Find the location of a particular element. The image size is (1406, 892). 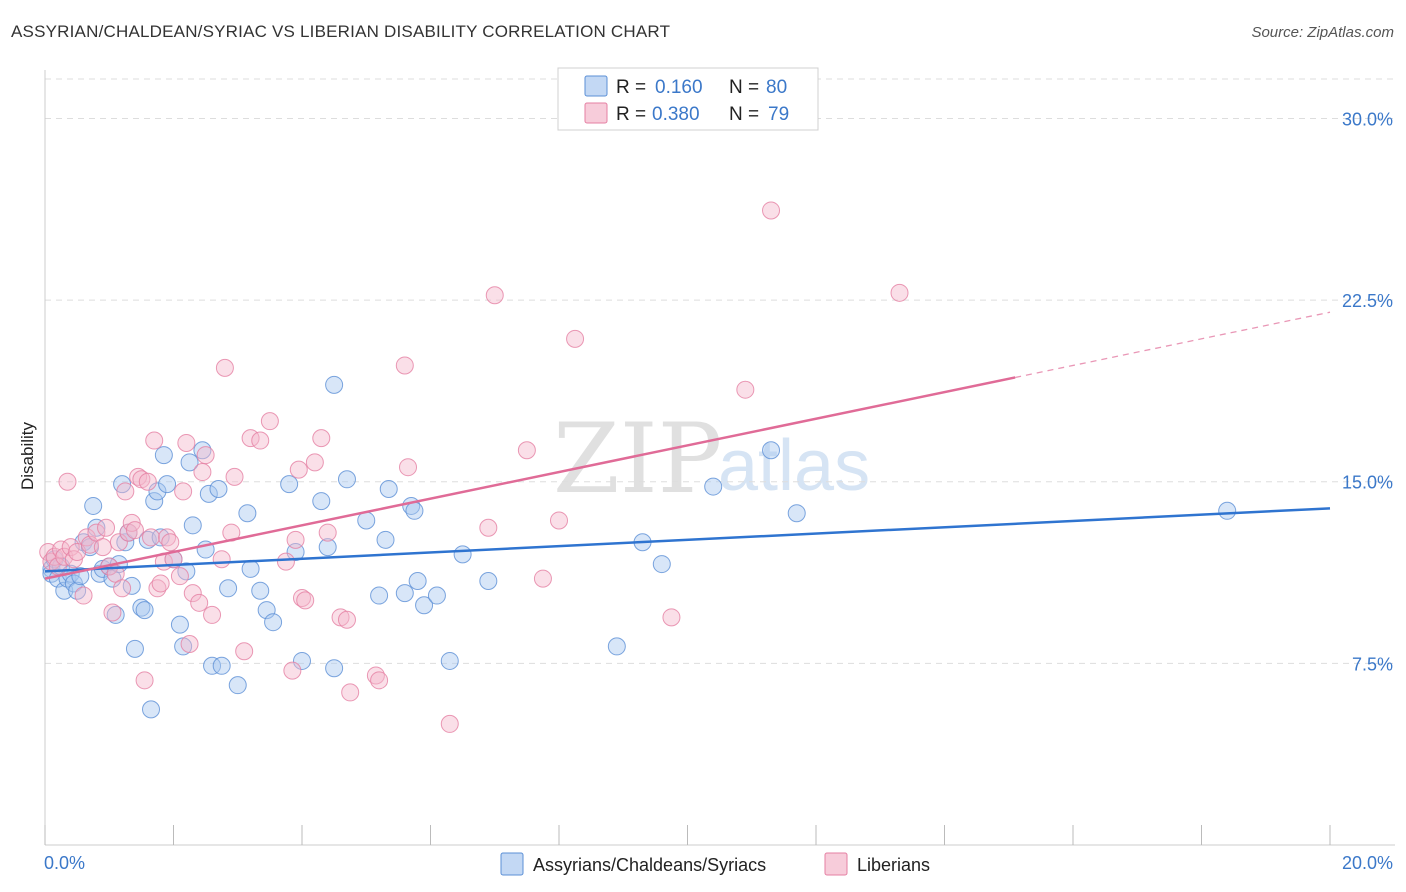

legend-n-value-2: 79 is located at coordinates (778, 114).